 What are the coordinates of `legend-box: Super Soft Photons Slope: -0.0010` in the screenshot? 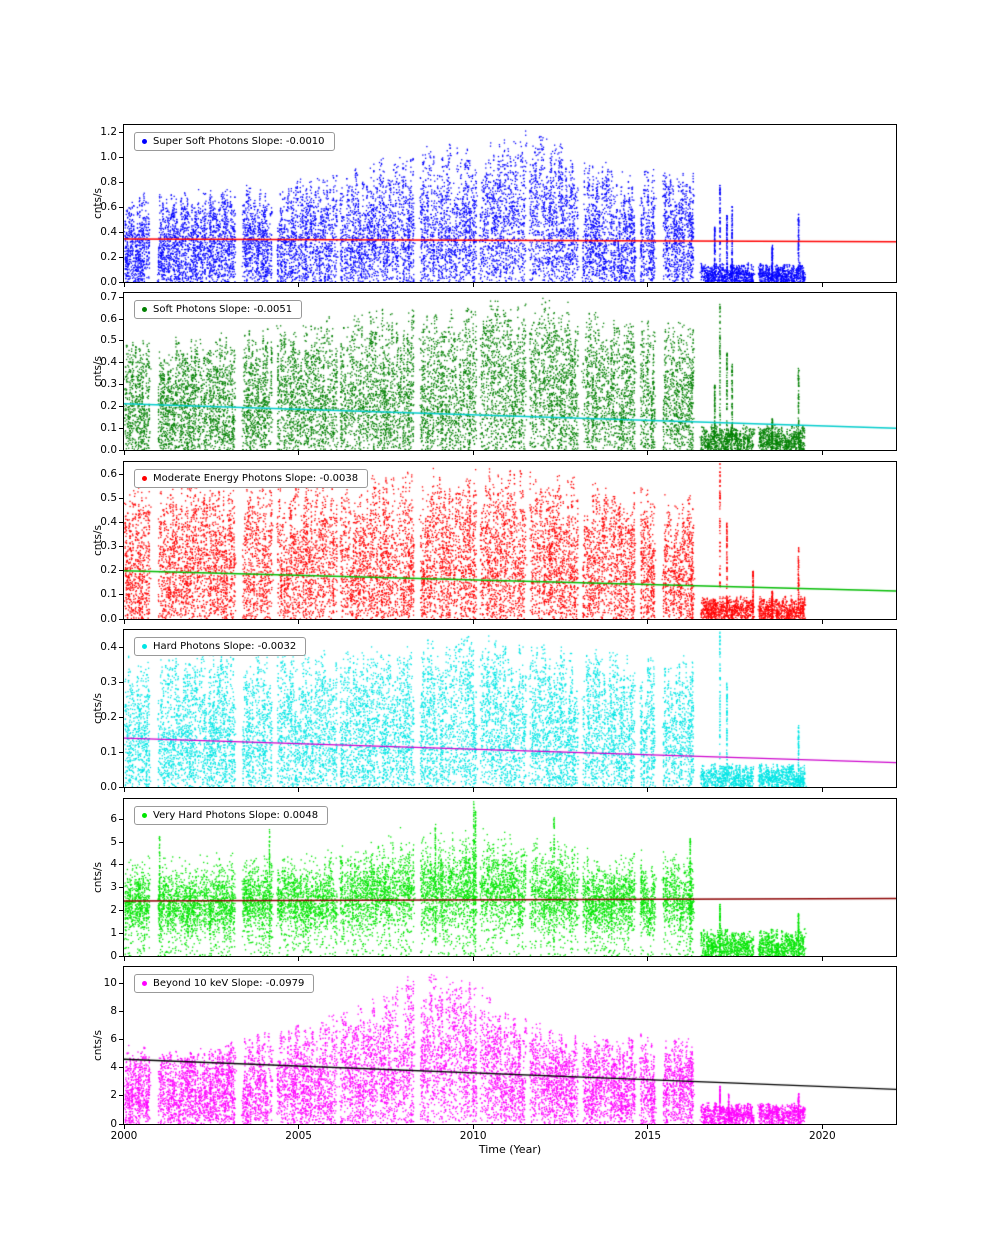 It's located at (234, 141).